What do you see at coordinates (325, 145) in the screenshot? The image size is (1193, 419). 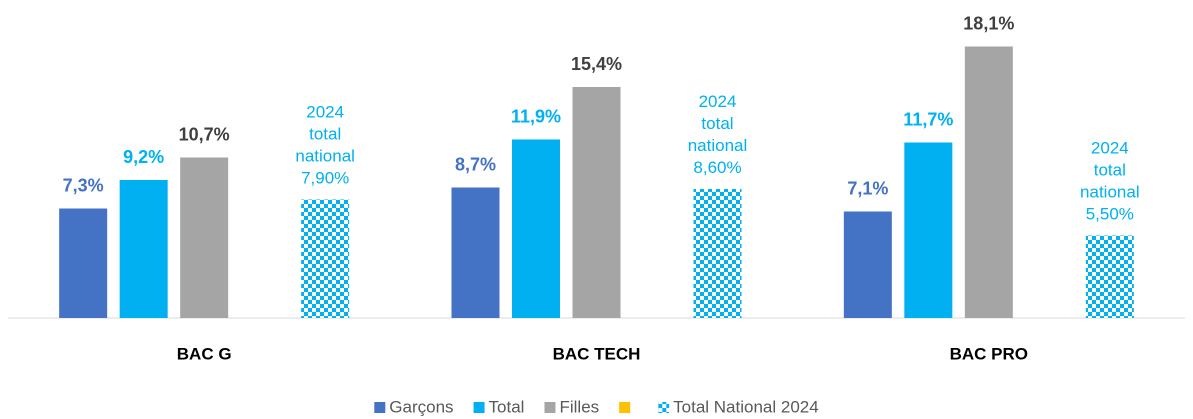 I see `data-label: 2024 total national 7,90%` at bounding box center [325, 145].